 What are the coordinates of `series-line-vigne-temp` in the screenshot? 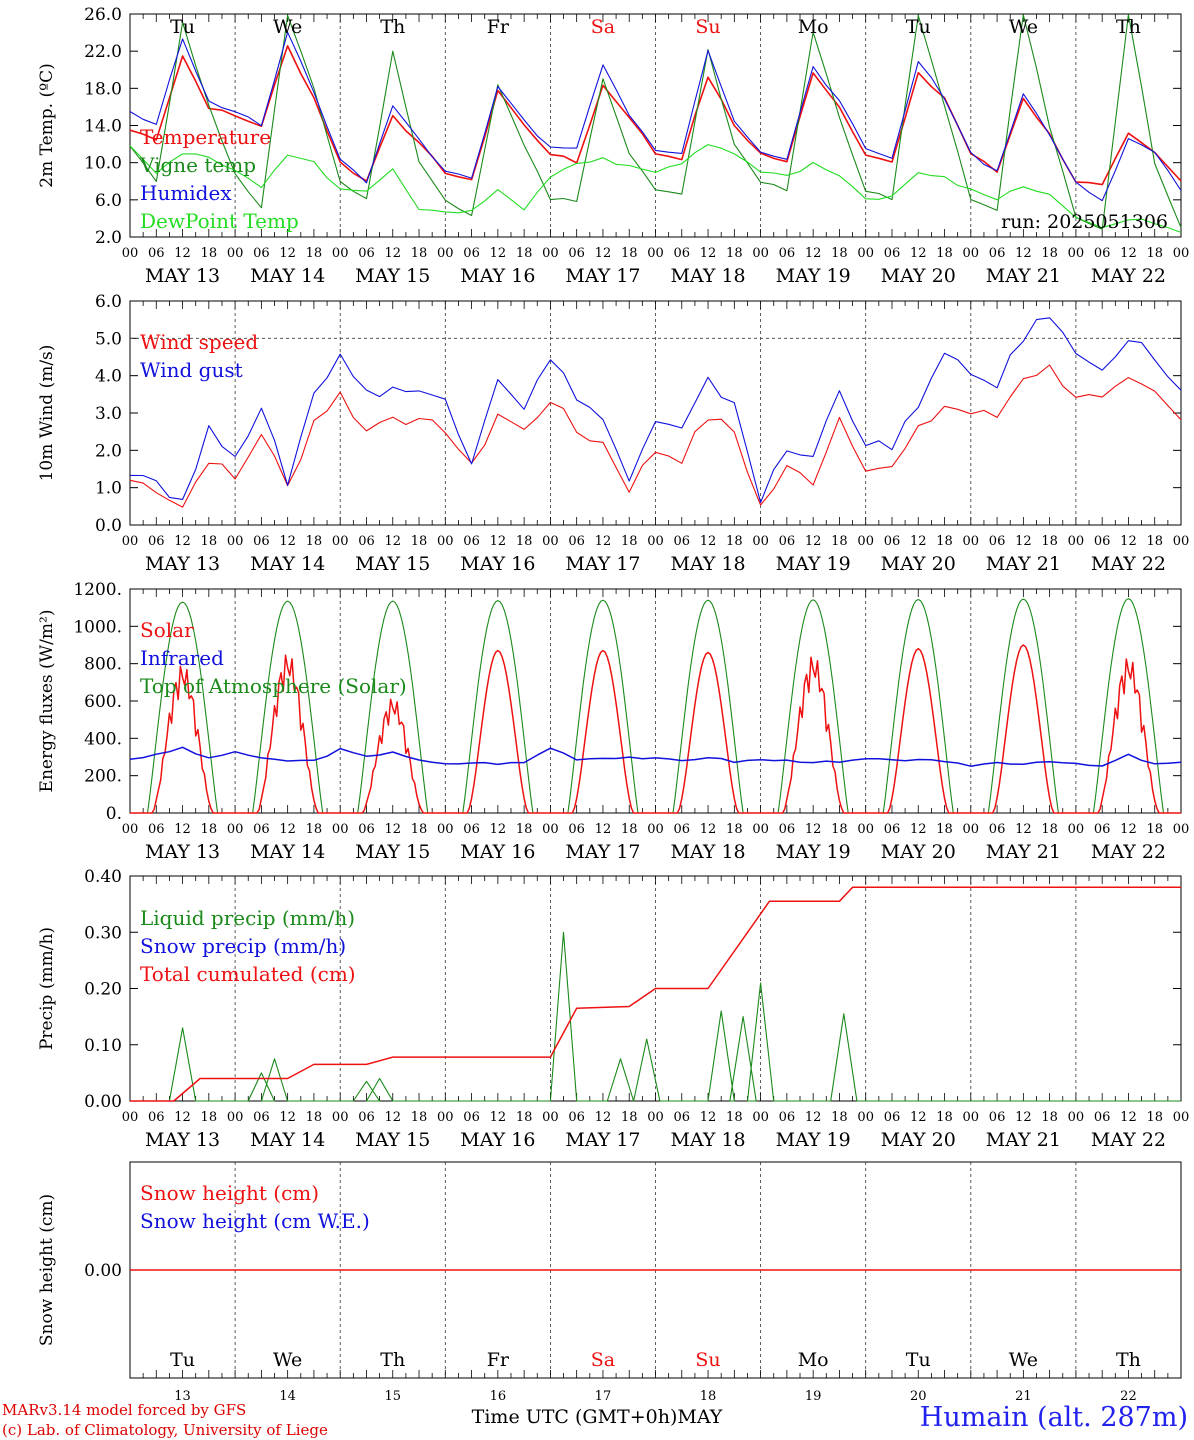 It's located at (655, 122).